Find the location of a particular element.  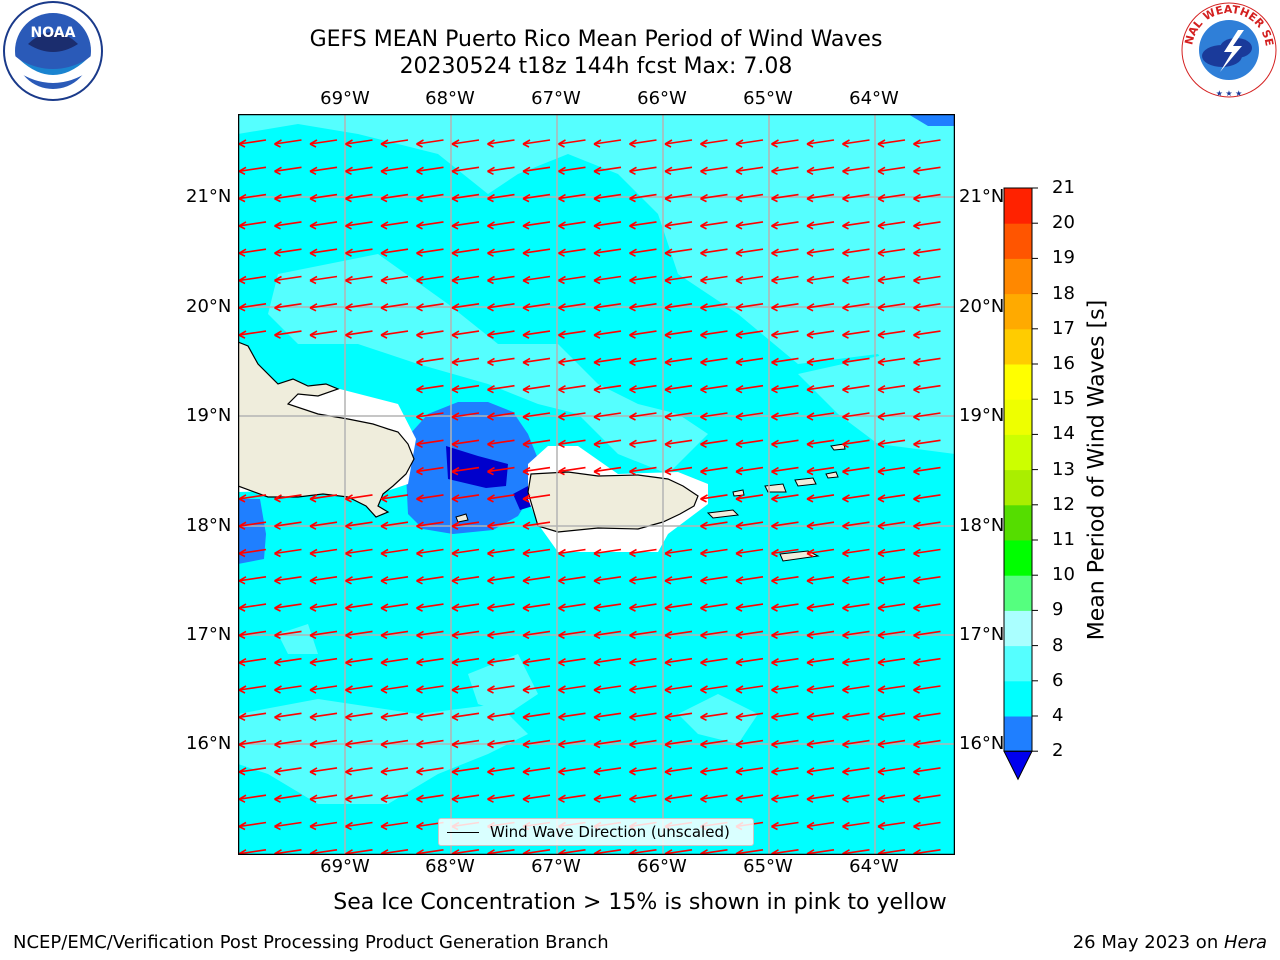

lon-label-top: 66°W is located at coordinates (662, 98).